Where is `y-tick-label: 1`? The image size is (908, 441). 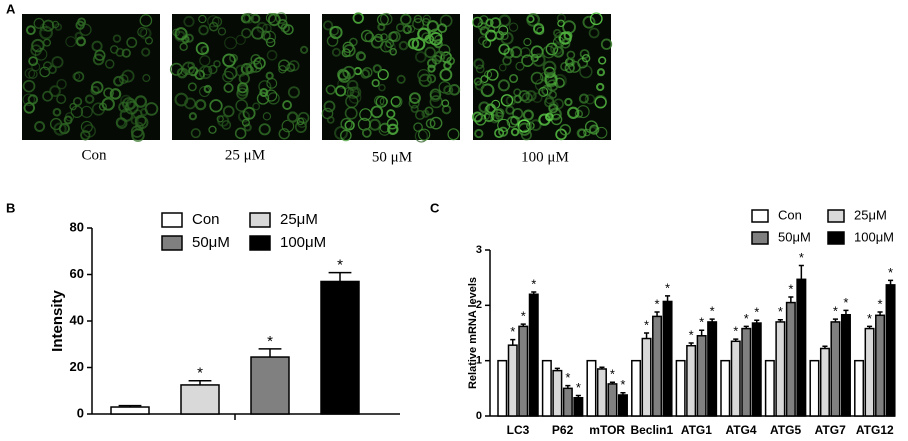
y-tick-label: 1 is located at coordinates (479, 361).